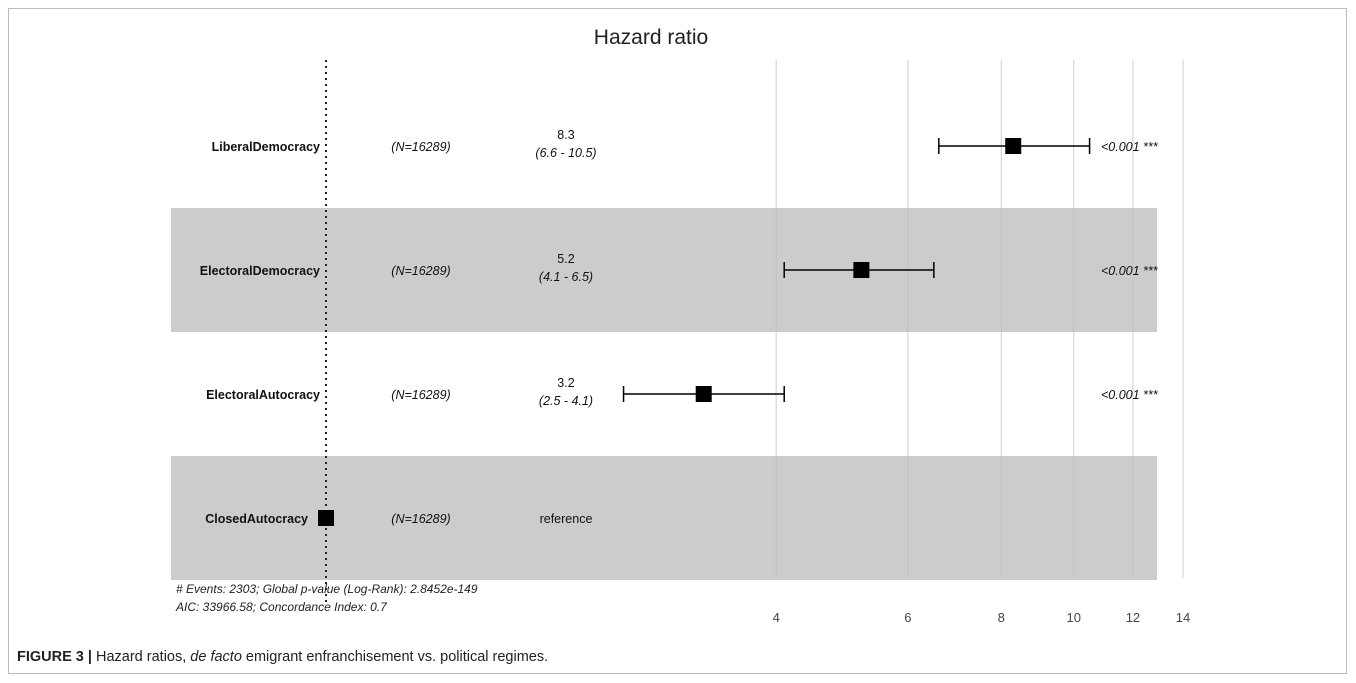 Image resolution: width=1356 pixels, height=683 pixels. Describe the element at coordinates (281, 607) in the screenshot. I see `footnote-line: AIC: 33966.58; Concordance Index: 0.7` at that location.